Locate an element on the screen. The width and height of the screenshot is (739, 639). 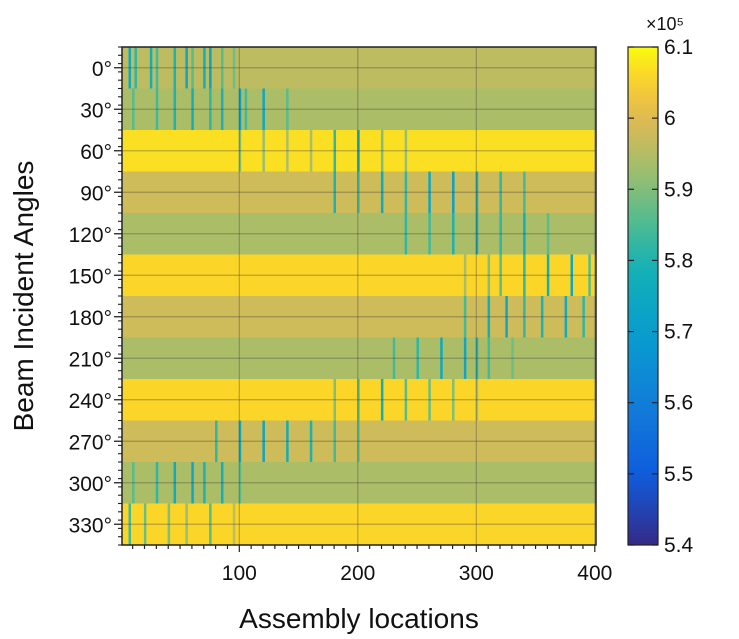
y-tick-label: 120° is located at coordinates (90, 235).